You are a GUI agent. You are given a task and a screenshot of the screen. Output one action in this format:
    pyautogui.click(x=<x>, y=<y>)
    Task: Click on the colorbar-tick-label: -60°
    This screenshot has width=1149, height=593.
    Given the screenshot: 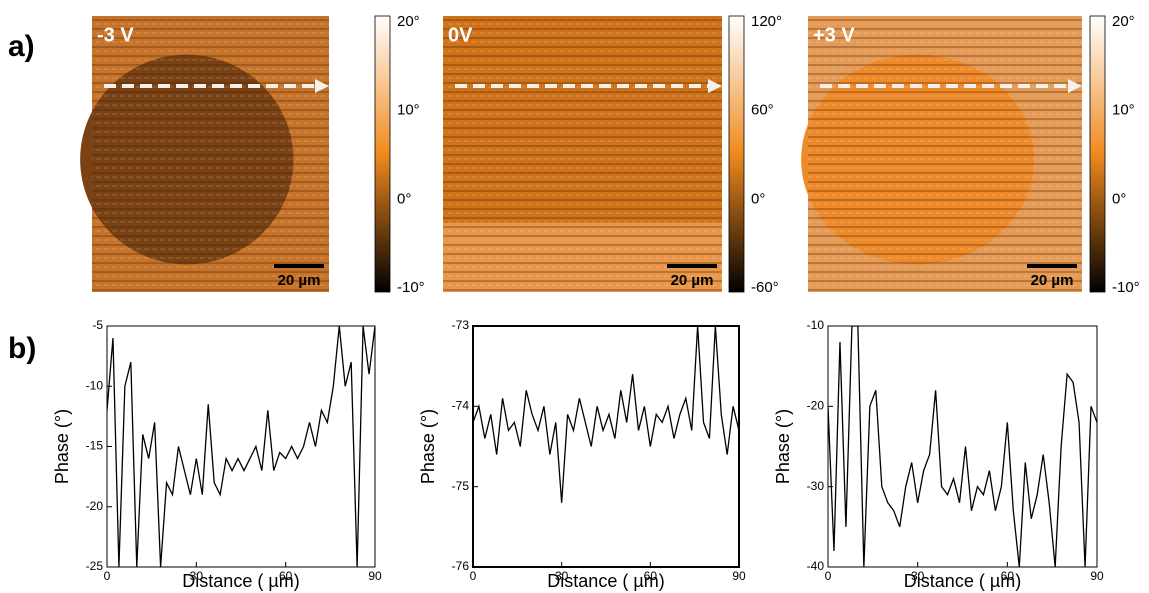 What is the action you would take?
    pyautogui.click(x=765, y=287)
    